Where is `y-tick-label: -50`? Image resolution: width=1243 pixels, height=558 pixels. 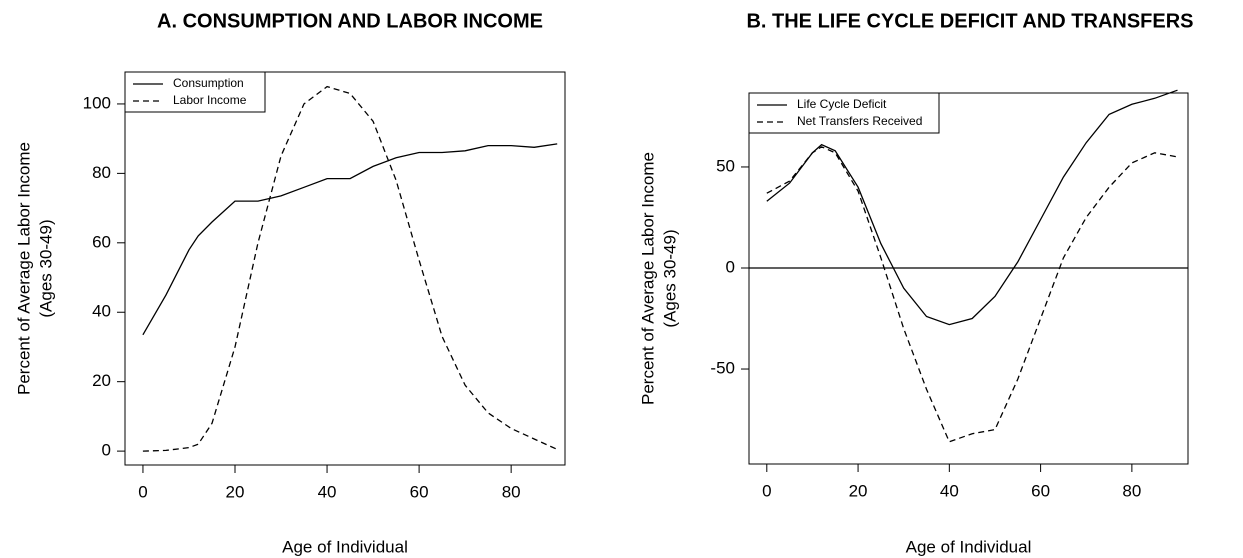
y-tick-label: -50 is located at coordinates (722, 368).